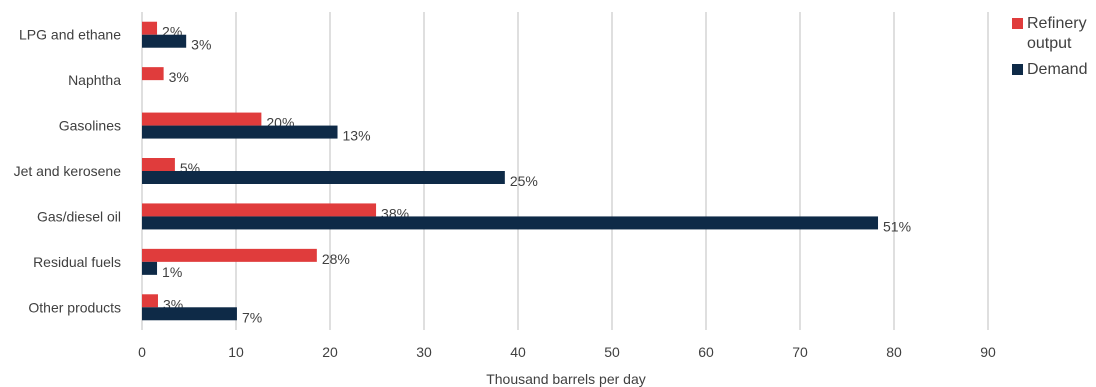  I want to click on data-label-refinery-output: 3%, so click(179, 77).